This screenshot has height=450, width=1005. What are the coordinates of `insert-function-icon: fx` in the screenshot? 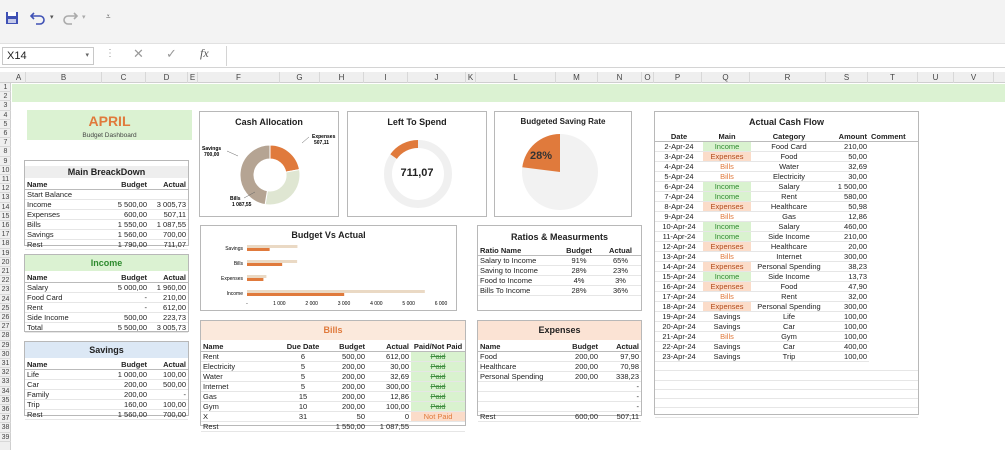 It's located at (204, 53).